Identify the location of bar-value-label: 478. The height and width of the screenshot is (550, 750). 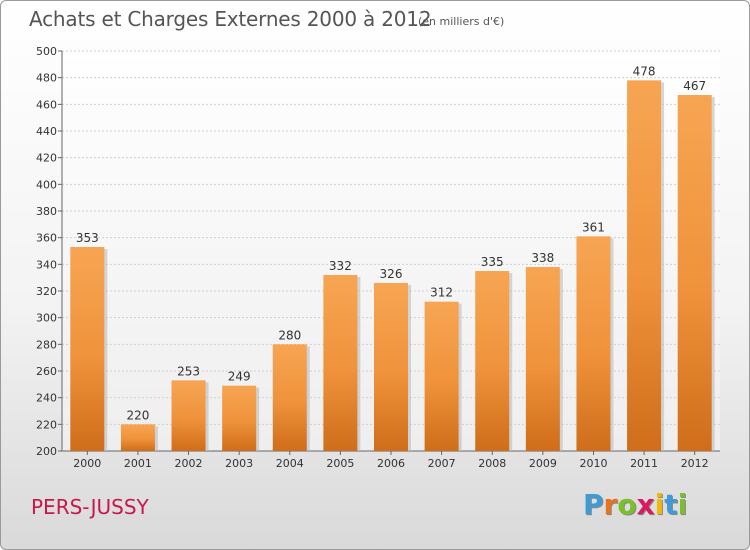
(644, 71).